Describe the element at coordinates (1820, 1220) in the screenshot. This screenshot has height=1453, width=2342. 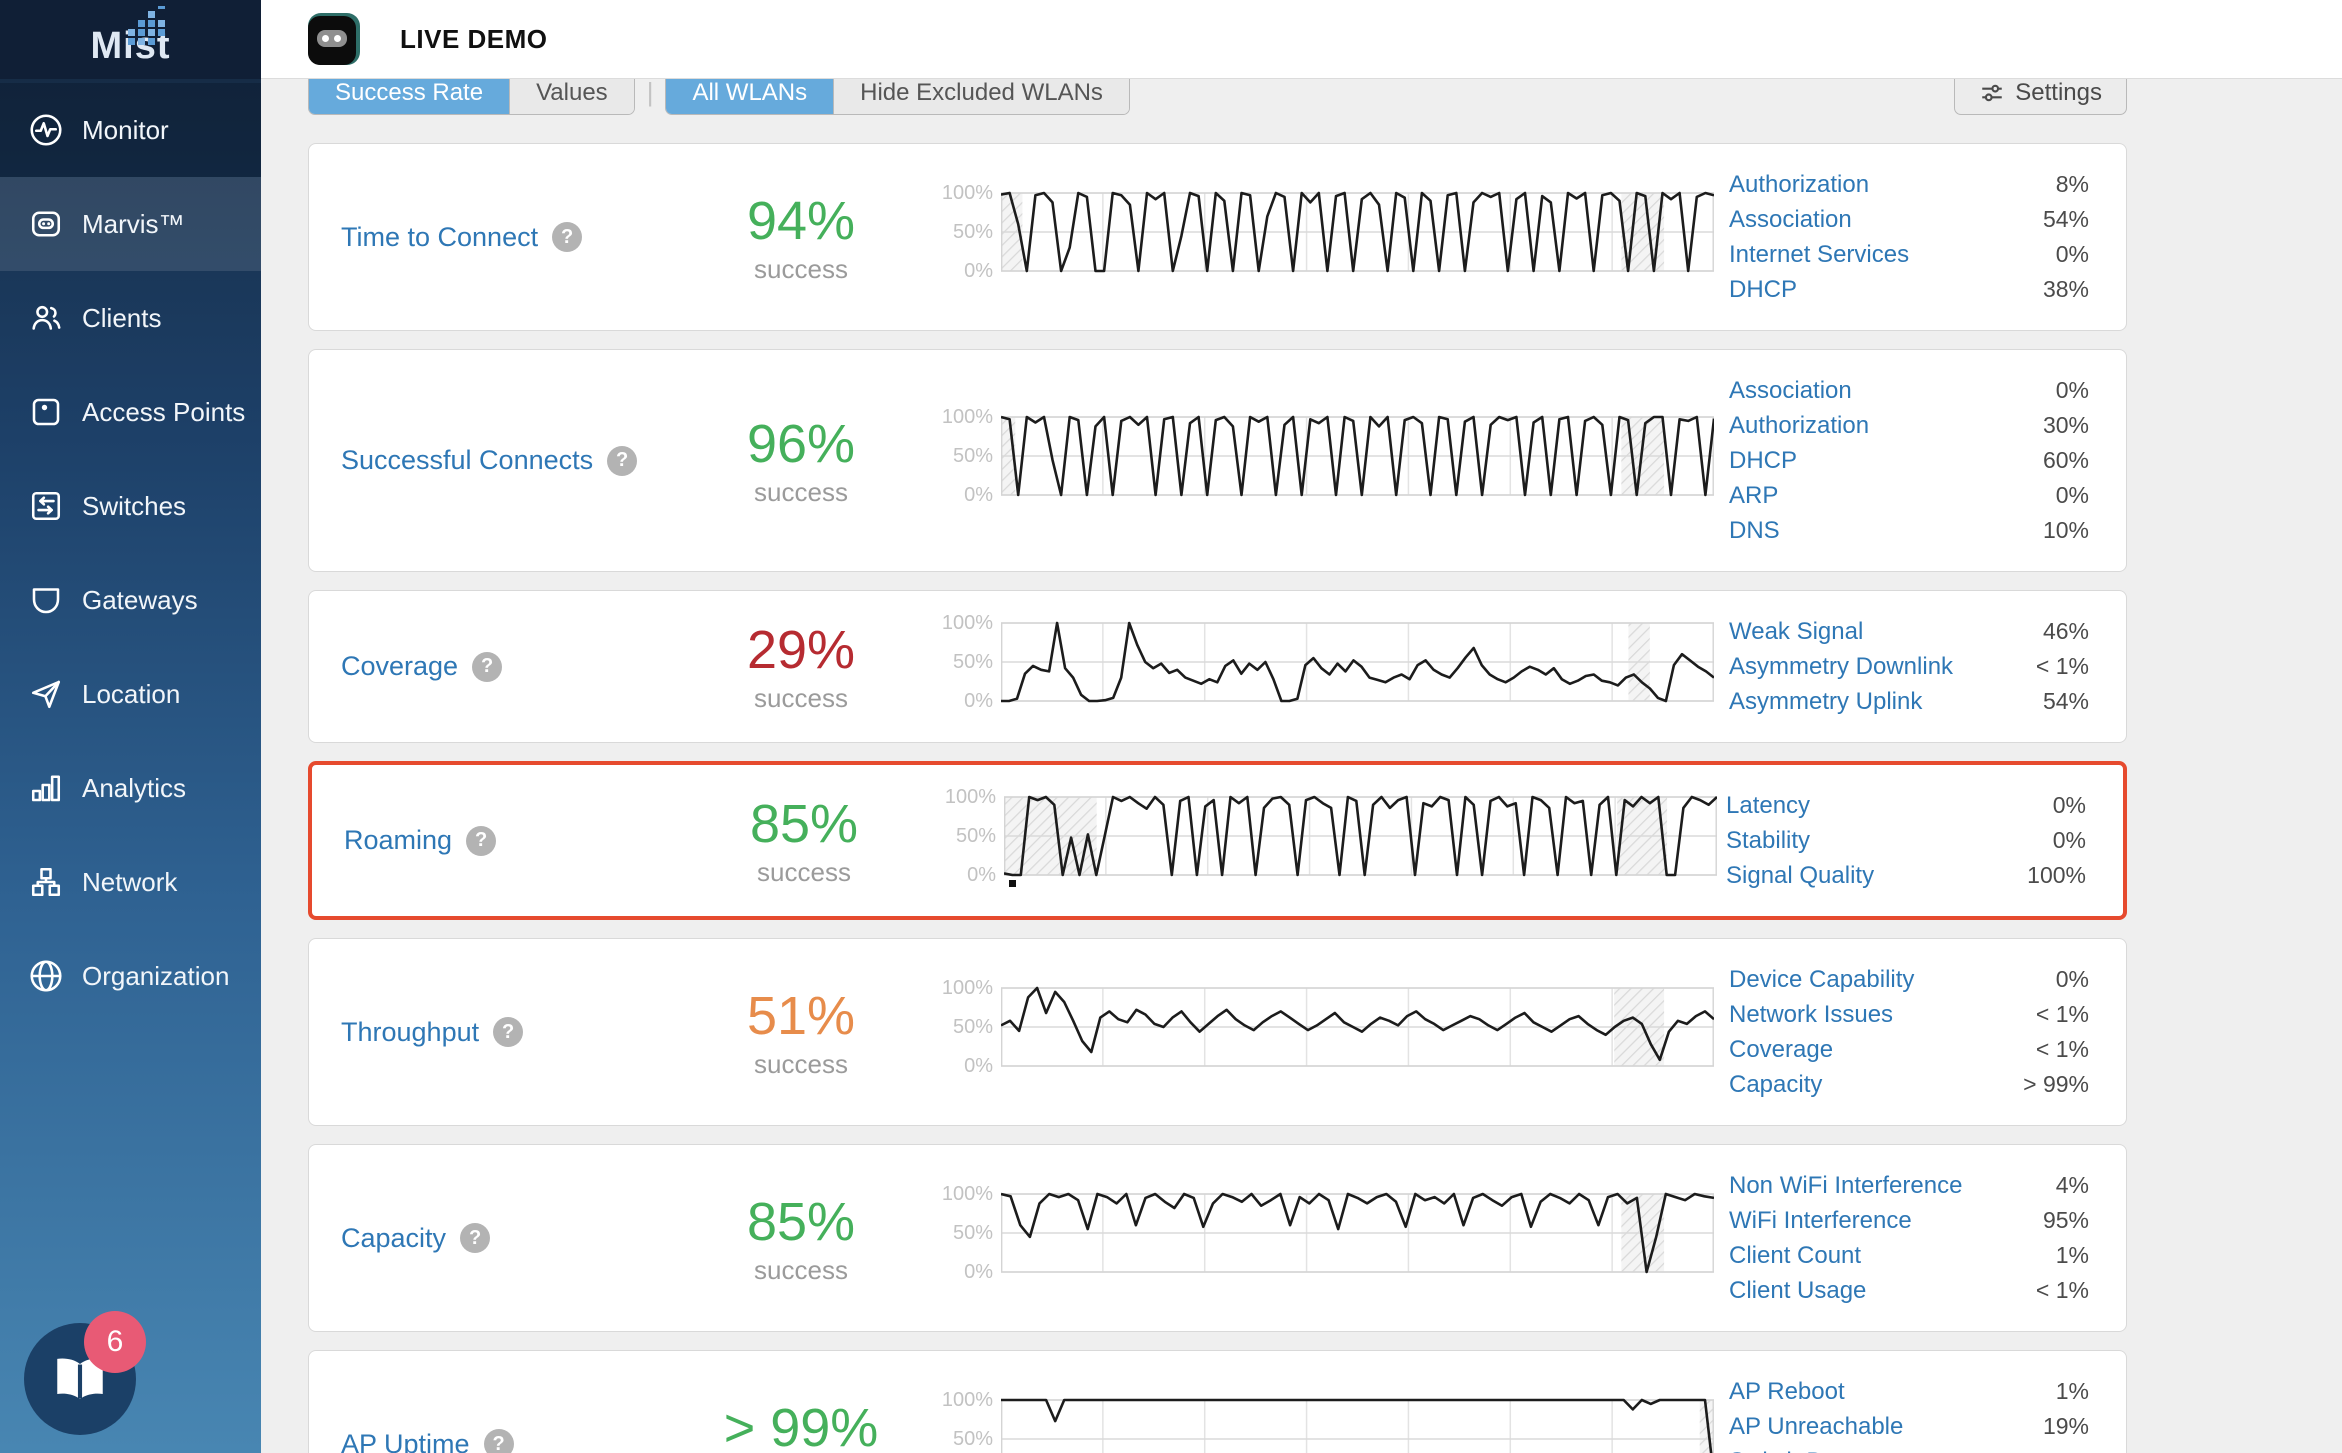
I see `classifier-name-link: WiFi Interference` at that location.